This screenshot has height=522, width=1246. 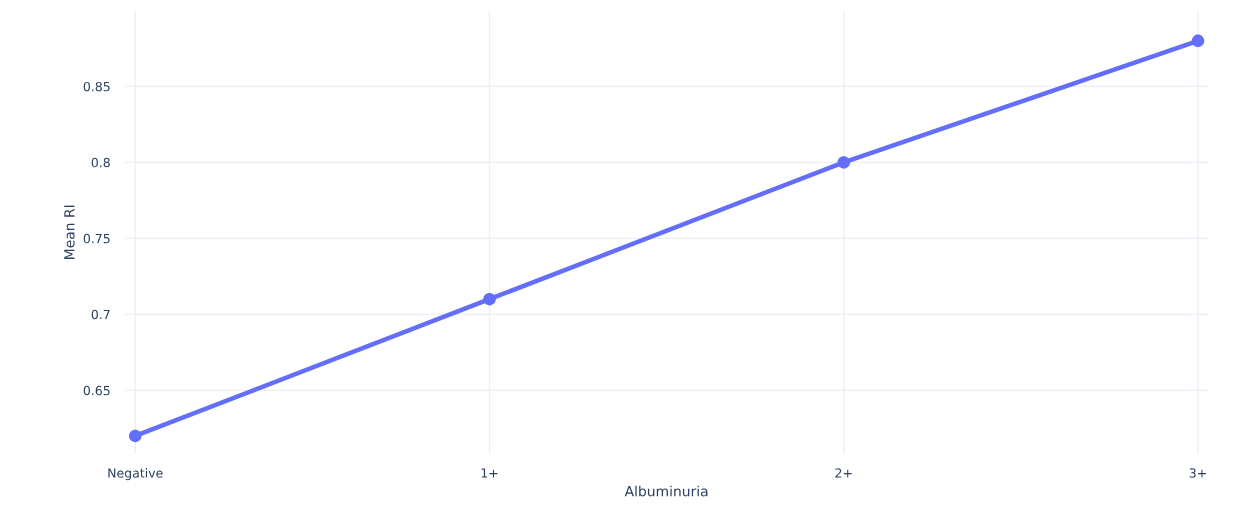 What do you see at coordinates (1197, 473) in the screenshot?
I see `x-tick-label: 3+` at bounding box center [1197, 473].